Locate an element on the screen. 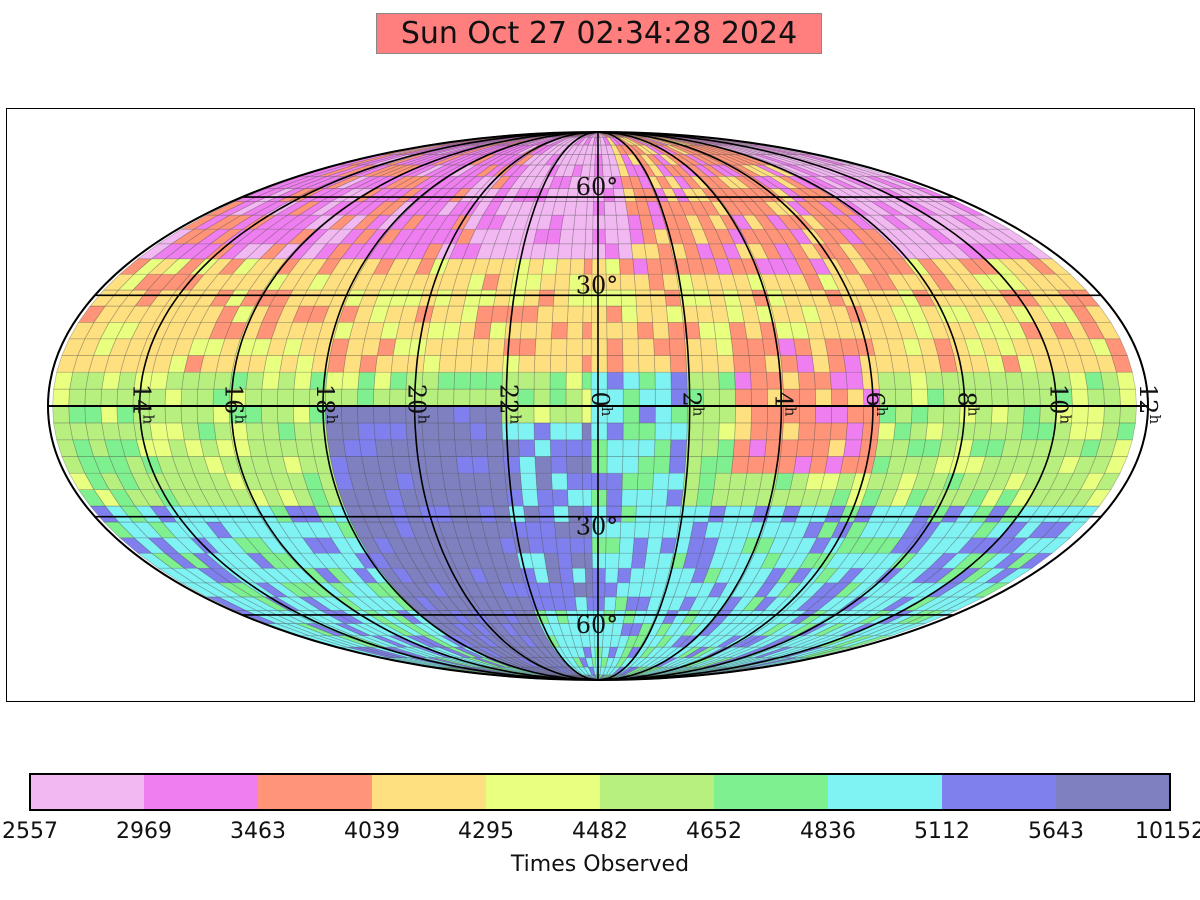  dec-label: 30° is located at coordinates (597, 527).